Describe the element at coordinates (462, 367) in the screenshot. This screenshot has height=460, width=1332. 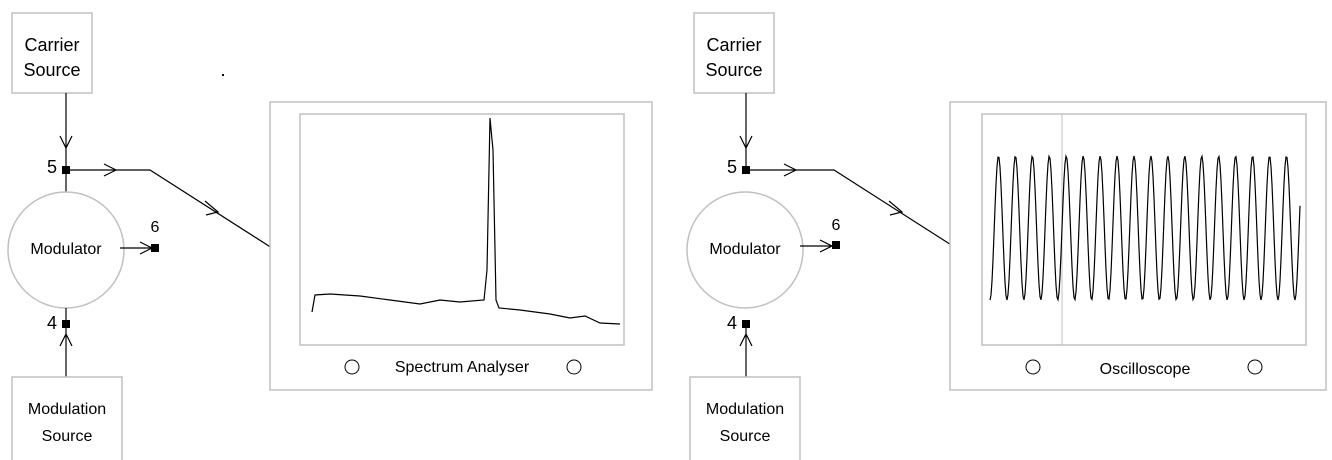
I see `instrument-title: Spectrum Analyser` at that location.